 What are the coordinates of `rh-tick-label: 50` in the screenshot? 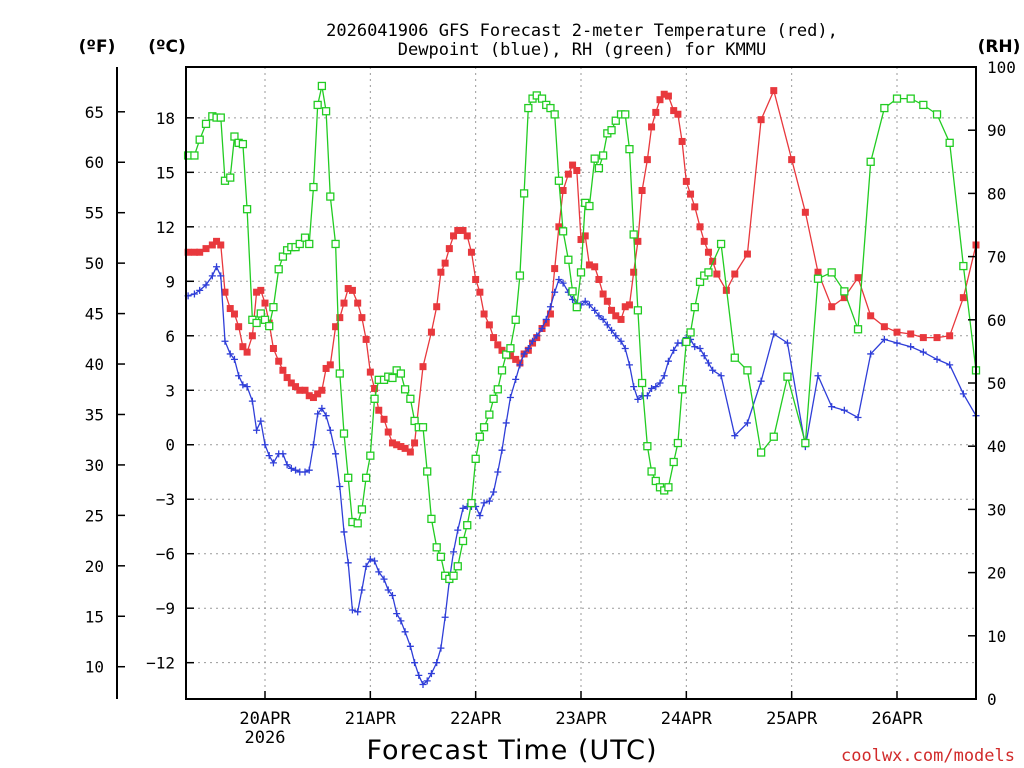 It's located at (996, 383).